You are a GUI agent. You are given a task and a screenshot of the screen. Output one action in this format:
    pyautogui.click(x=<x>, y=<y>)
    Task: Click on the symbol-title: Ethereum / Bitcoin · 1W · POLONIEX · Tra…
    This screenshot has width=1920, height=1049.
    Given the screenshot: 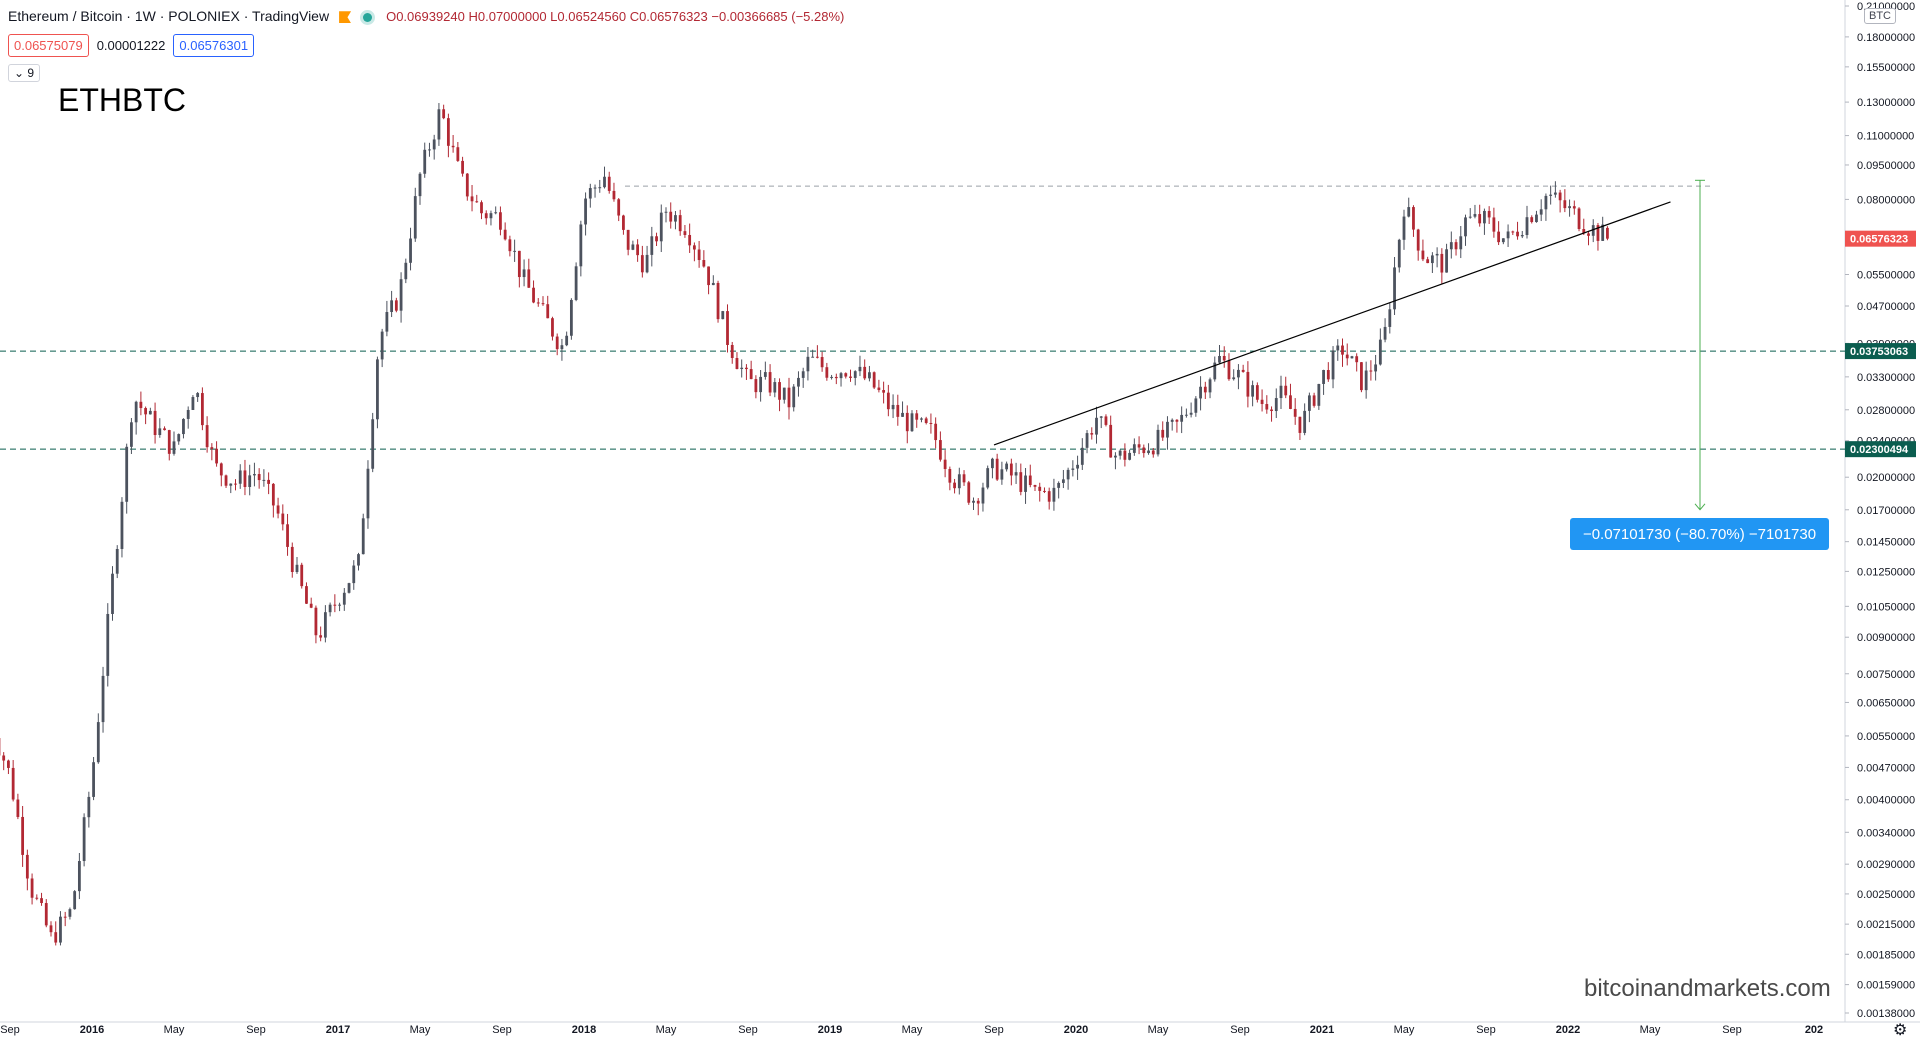 What is the action you would take?
    pyautogui.click(x=168, y=16)
    